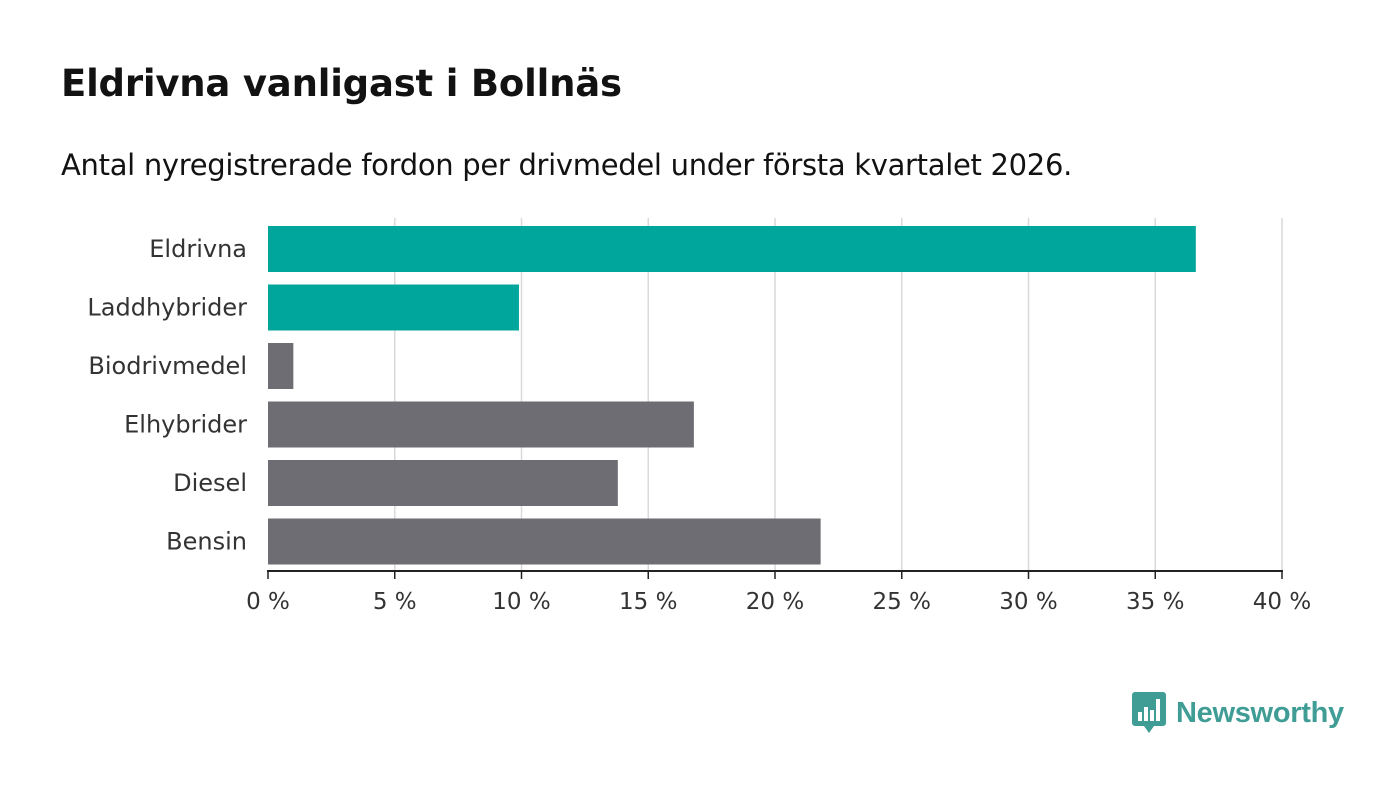 The image size is (1400, 793). I want to click on category-label: Elhybrider, so click(185, 425).